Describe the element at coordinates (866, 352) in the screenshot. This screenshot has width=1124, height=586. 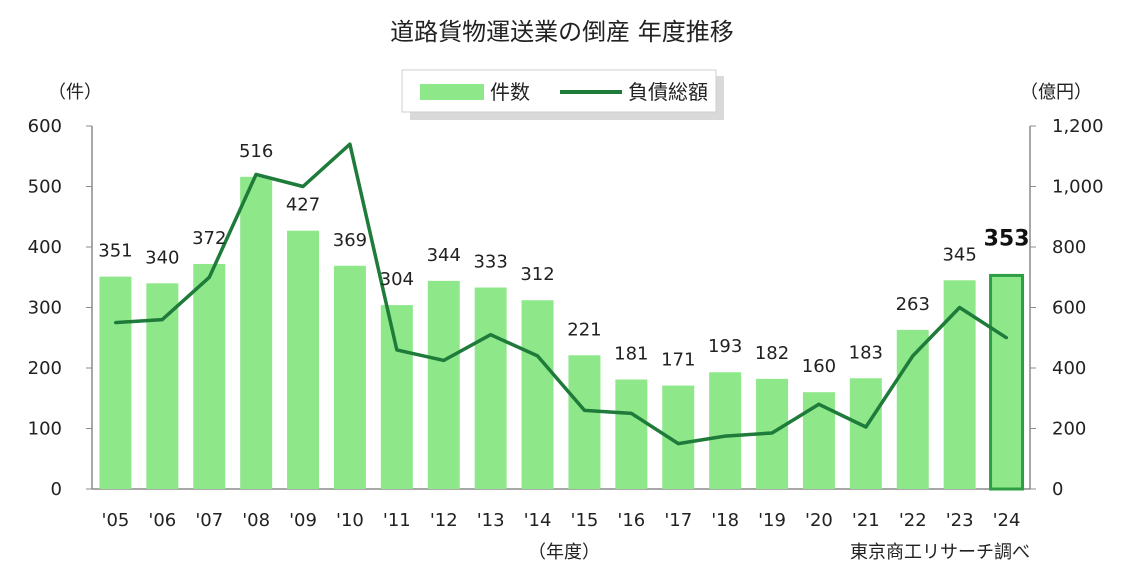
I see `bar-value-label: 183` at that location.